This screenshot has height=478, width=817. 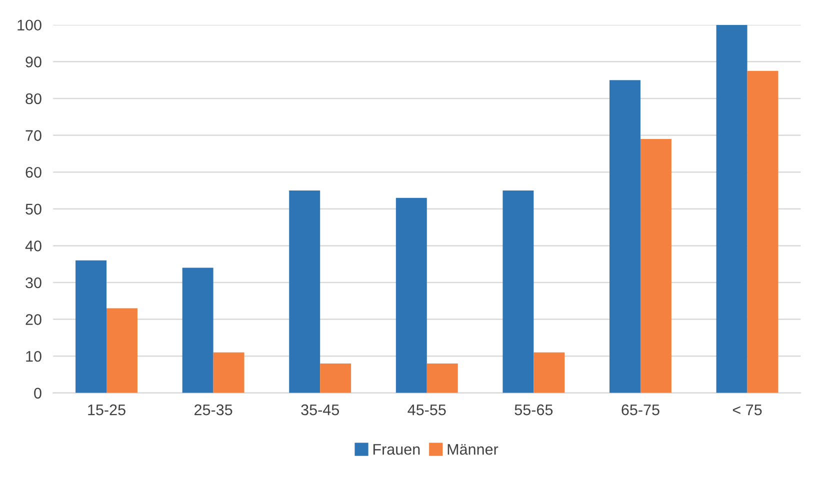 I want to click on y-tick-label: 10, so click(x=34, y=356).